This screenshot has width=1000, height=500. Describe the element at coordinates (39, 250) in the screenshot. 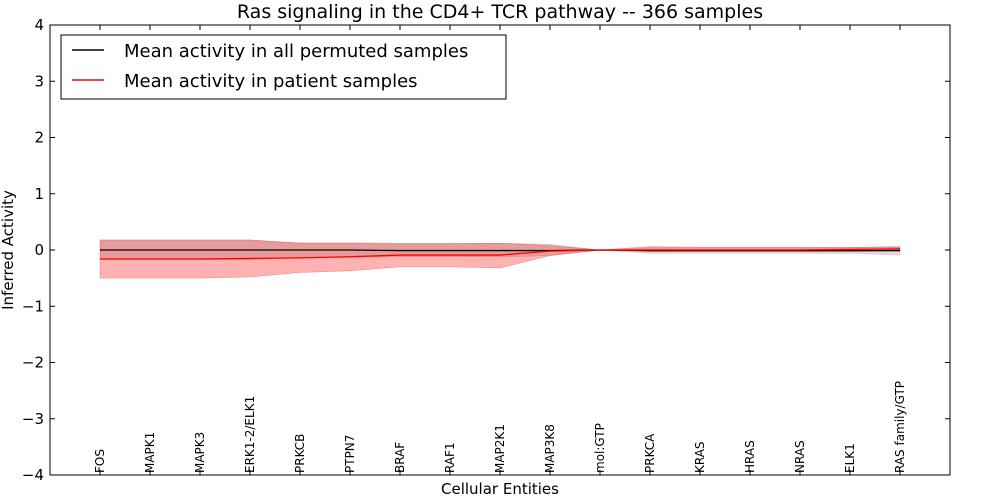

I see `y-tick-label: 0` at that location.